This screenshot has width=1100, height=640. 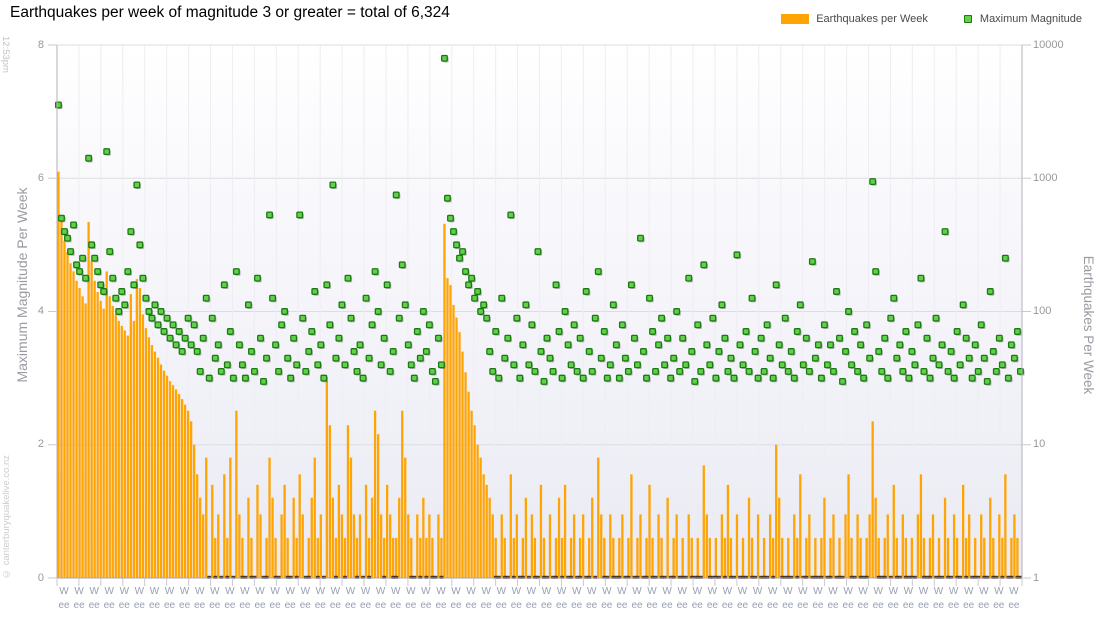 I want to click on legend-item-earthquakes: Earthquakes per Week, so click(x=854, y=19).